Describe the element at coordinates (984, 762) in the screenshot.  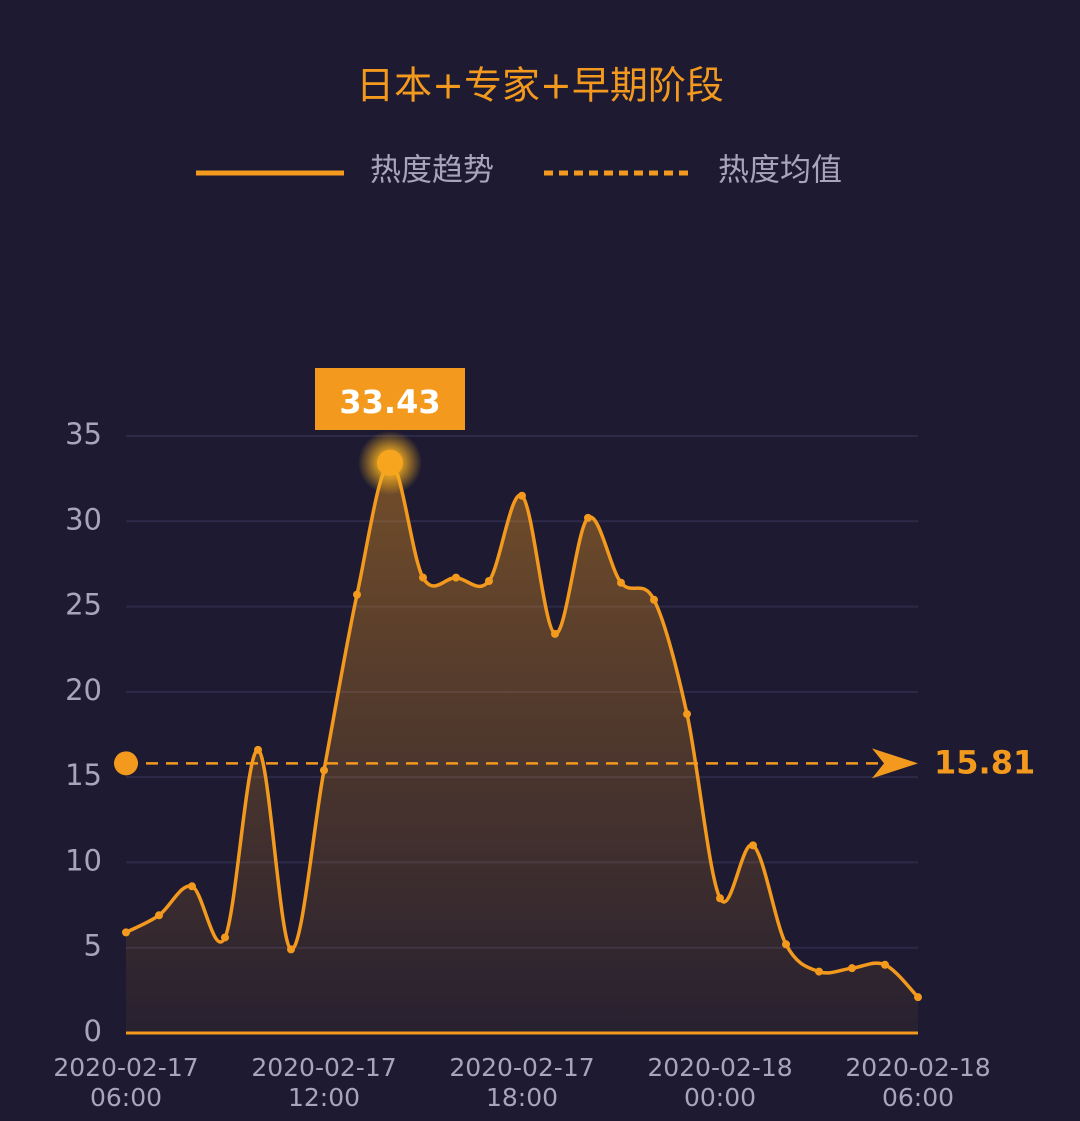
I see `mean-label: 15.81` at that location.